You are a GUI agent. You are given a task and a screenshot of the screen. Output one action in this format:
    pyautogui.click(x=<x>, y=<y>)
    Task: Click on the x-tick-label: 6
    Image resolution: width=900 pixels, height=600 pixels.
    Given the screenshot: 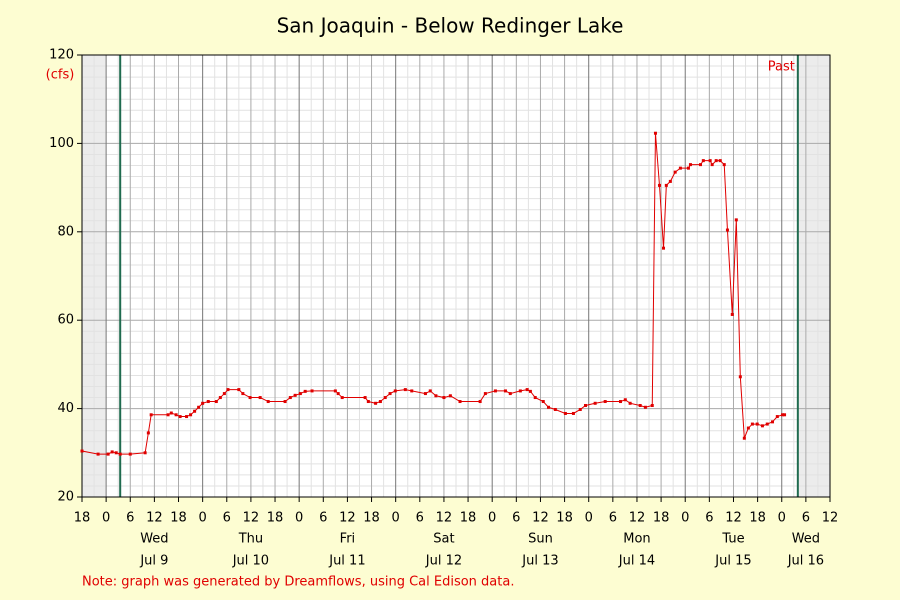 What is the action you would take?
    pyautogui.click(x=516, y=518)
    